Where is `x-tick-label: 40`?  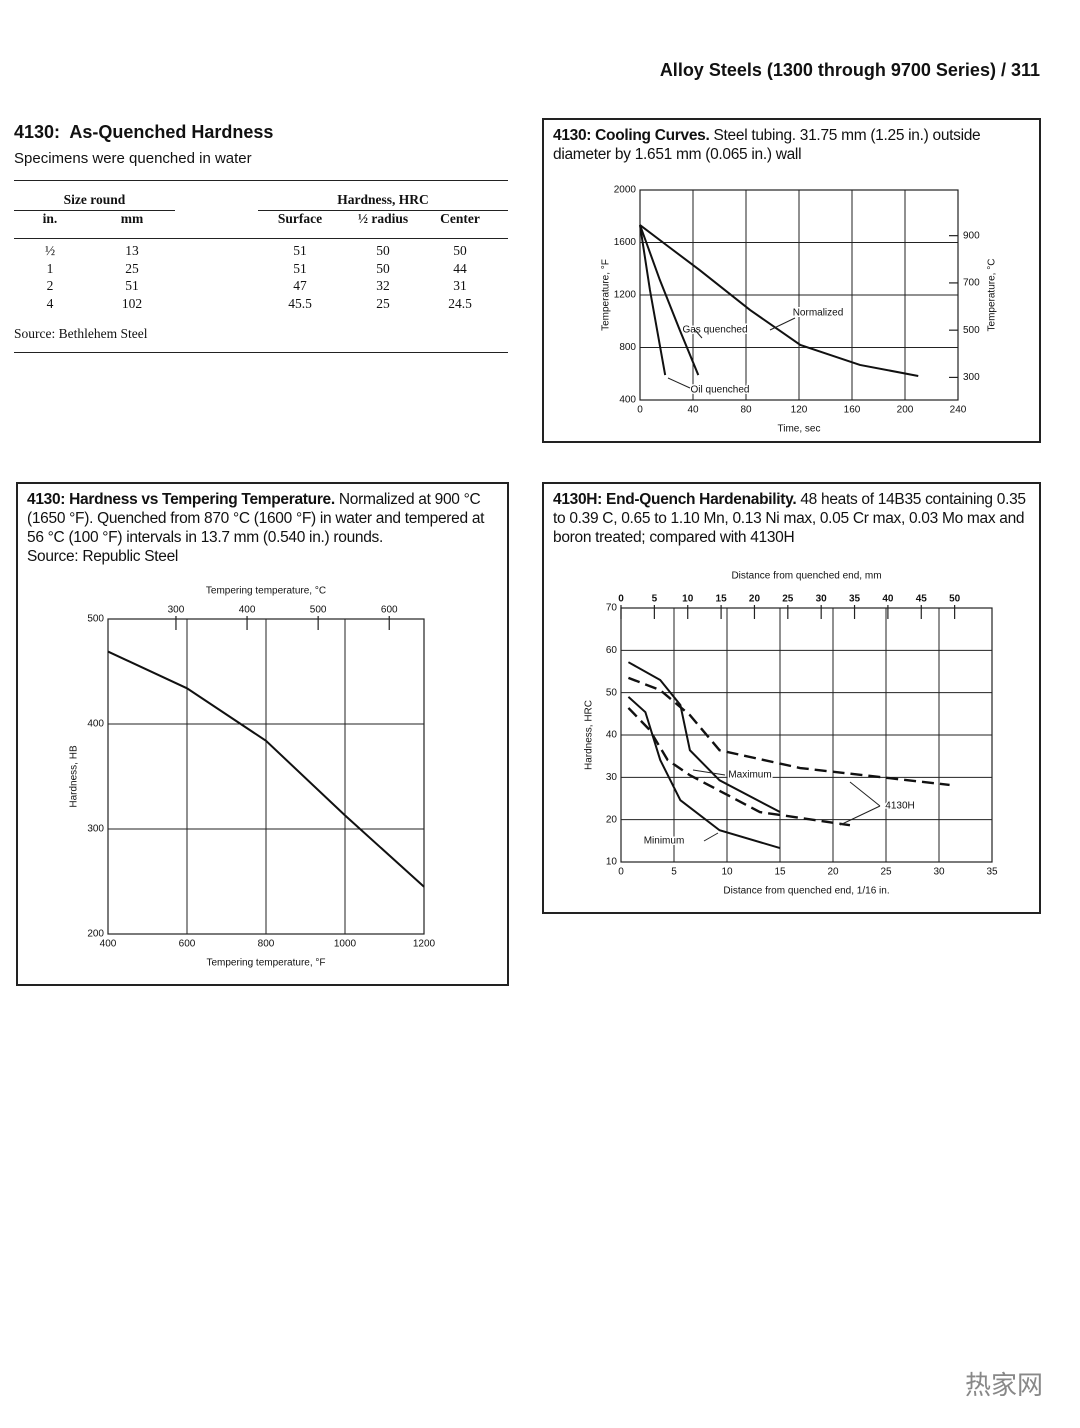
x-tick-label: 40 is located at coordinates (693, 410).